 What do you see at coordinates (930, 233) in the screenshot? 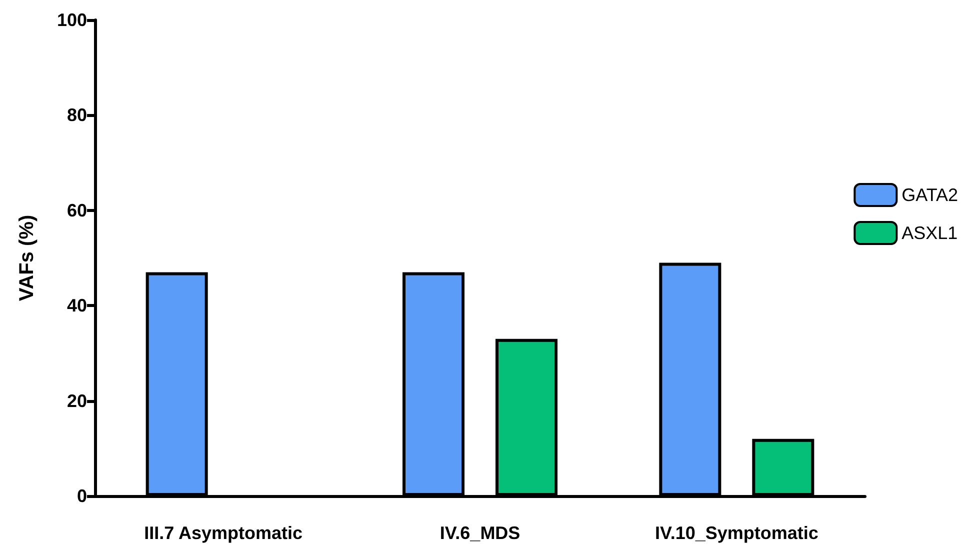
I see `legend-label: ASXL1` at bounding box center [930, 233].